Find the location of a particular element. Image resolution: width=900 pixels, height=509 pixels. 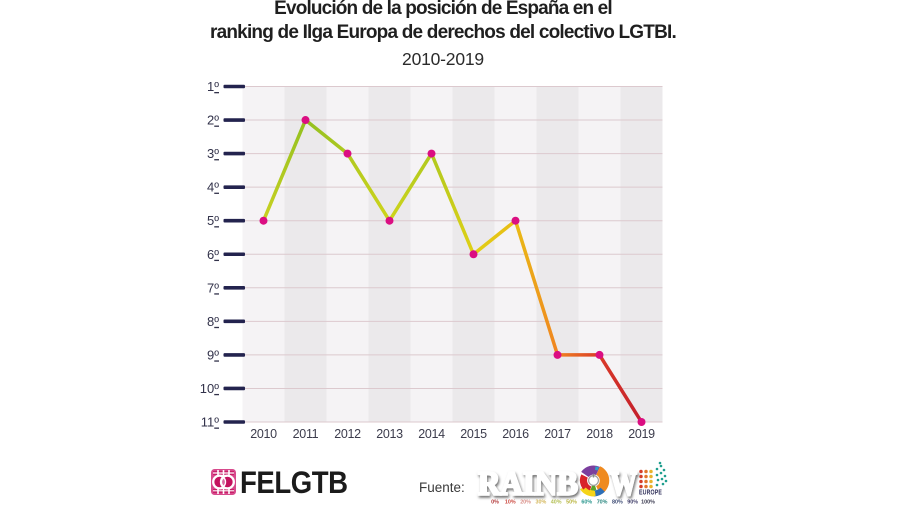

svg-text: 50% is located at coordinates (571, 503).